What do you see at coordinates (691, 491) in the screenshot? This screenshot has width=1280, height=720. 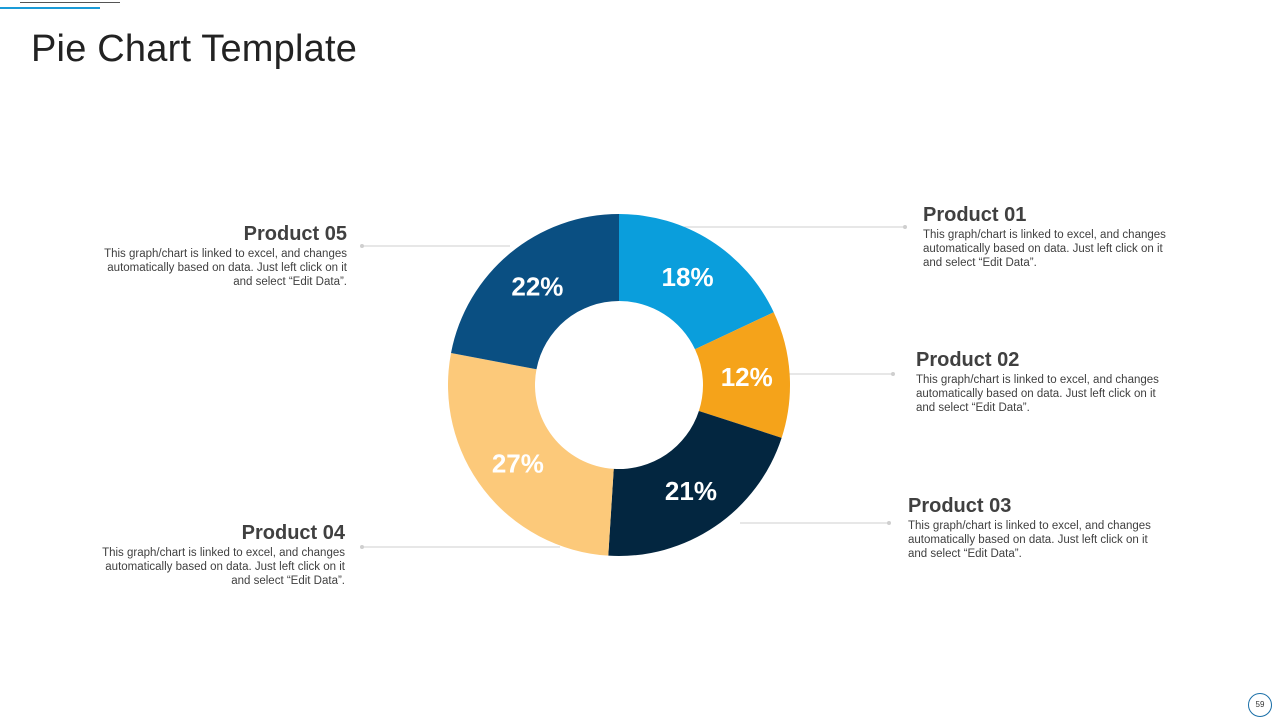 I see `slice-value-label: 21%` at bounding box center [691, 491].